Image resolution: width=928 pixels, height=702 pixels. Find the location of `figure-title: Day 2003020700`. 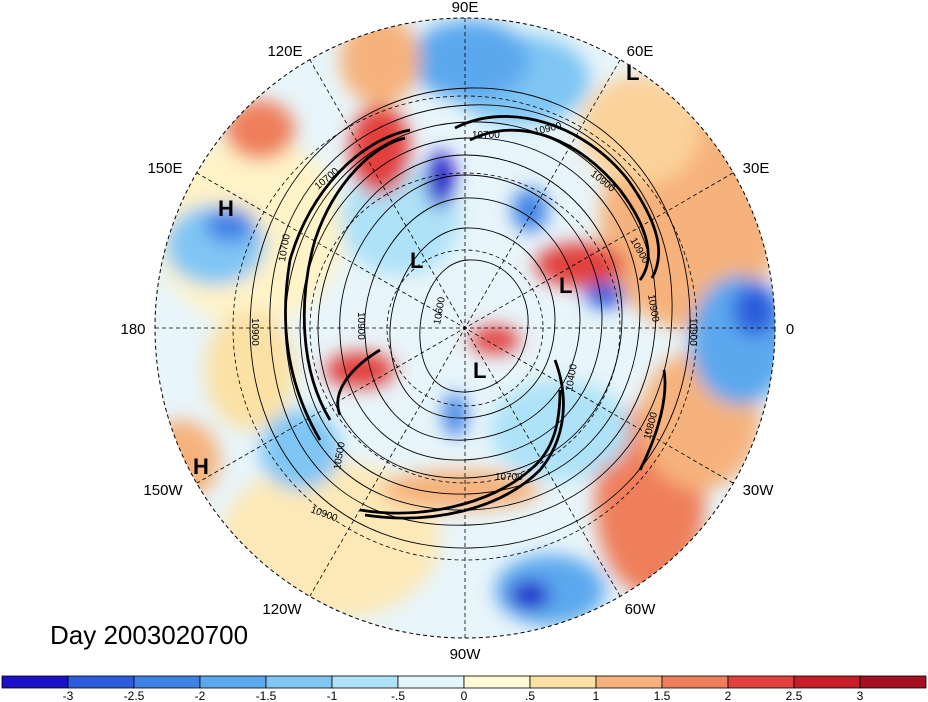

figure-title: Day 2003020700 is located at coordinates (149, 635).